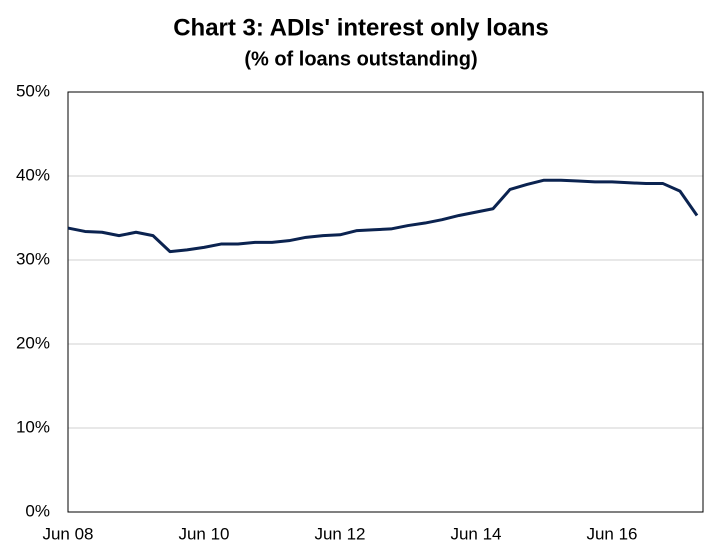 The height and width of the screenshot is (558, 723). What do you see at coordinates (475, 533) in the screenshot?
I see `x-tick-label: Jun 14` at bounding box center [475, 533].